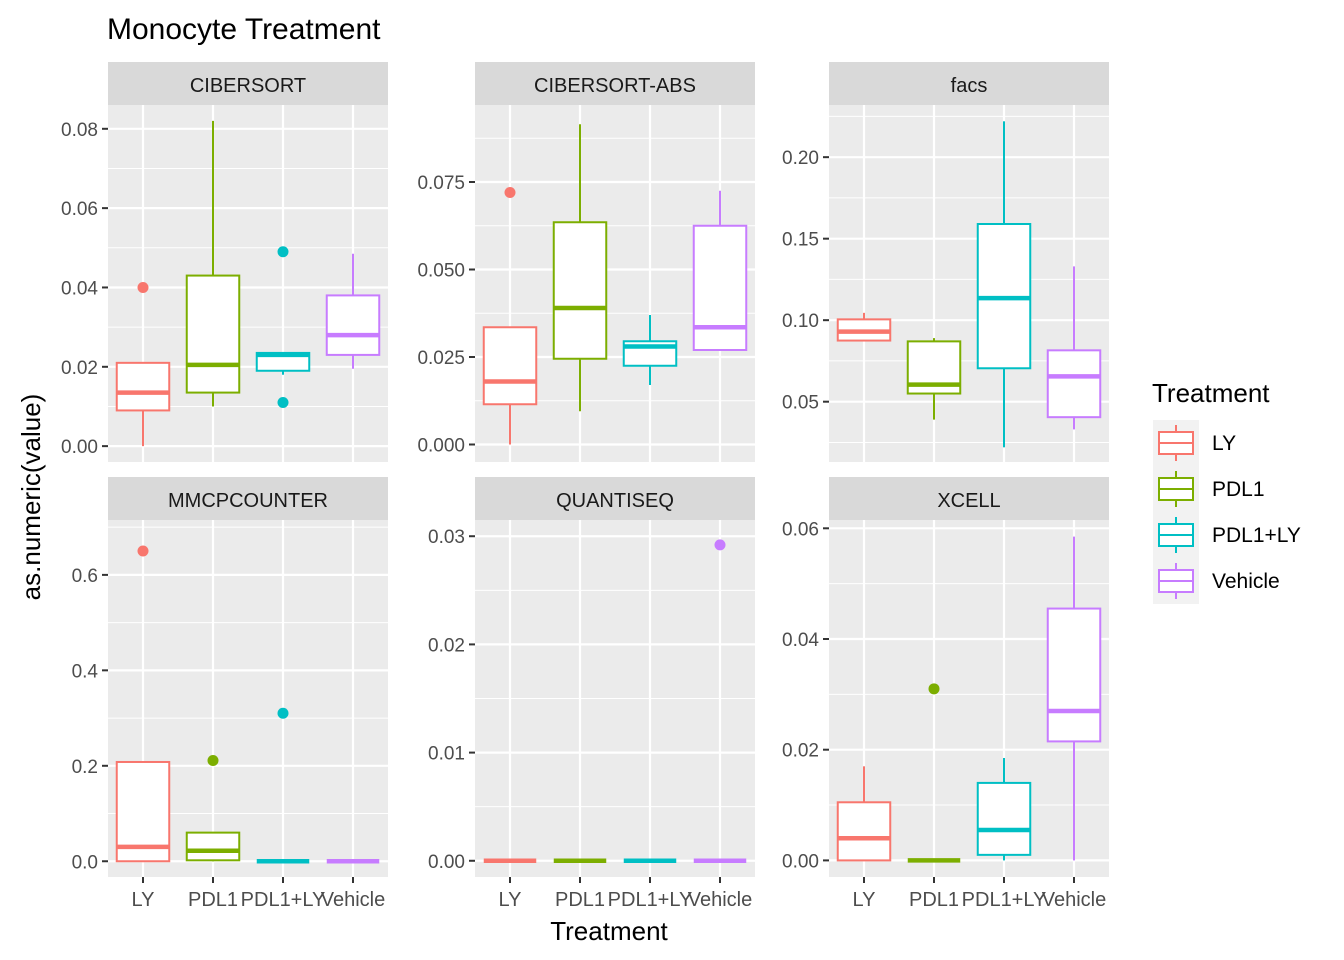 This screenshot has height=960, width=1344. Describe the element at coordinates (85, 767) in the screenshot. I see `y-tick-label: 0.2` at that location.